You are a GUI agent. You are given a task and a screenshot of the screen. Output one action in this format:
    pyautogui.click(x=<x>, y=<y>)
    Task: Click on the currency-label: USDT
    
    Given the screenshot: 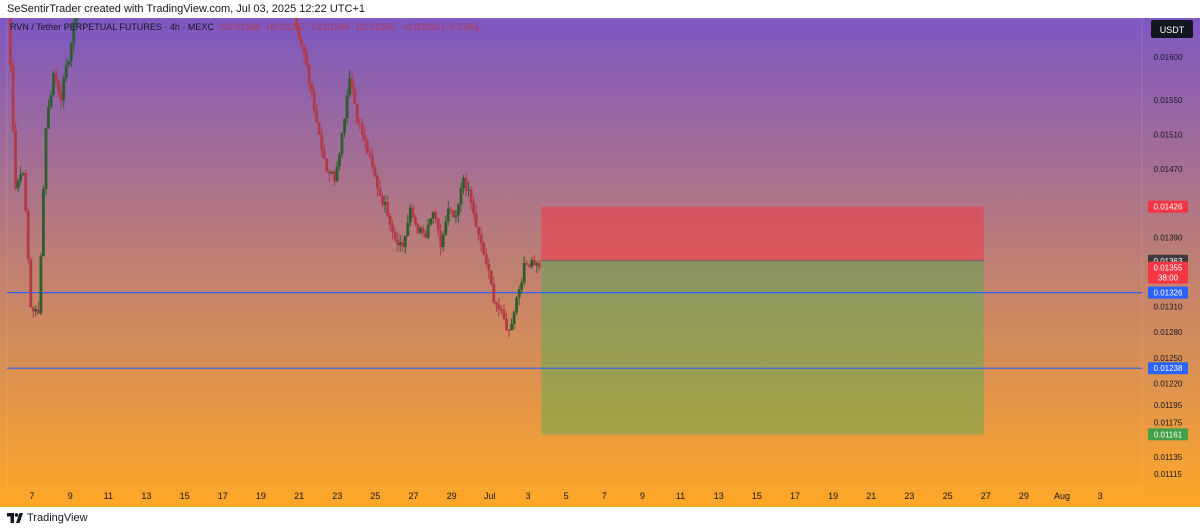 What is the action you would take?
    pyautogui.click(x=1172, y=29)
    